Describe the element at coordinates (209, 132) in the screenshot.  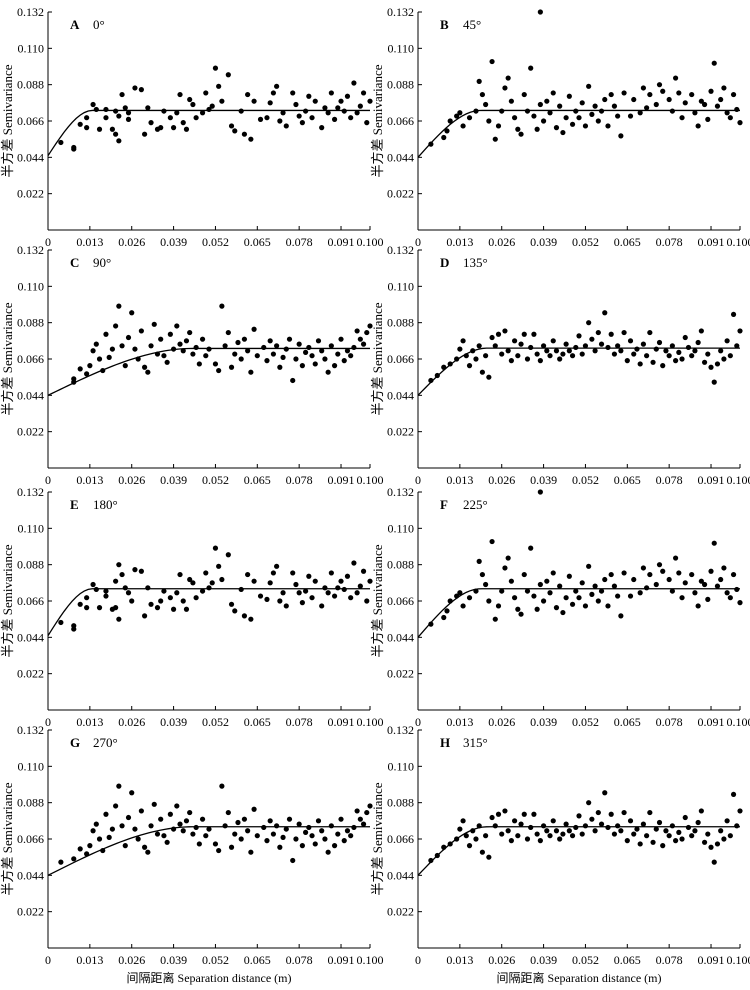
I see `model-curve` at that location.